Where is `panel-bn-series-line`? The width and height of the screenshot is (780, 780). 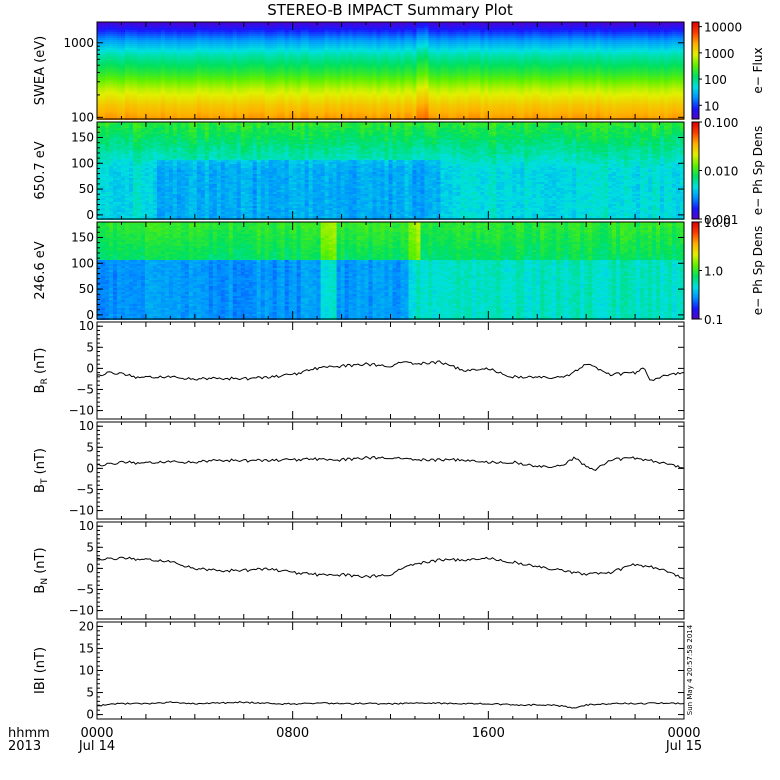 panel-bn-series-line is located at coordinates (390, 568).